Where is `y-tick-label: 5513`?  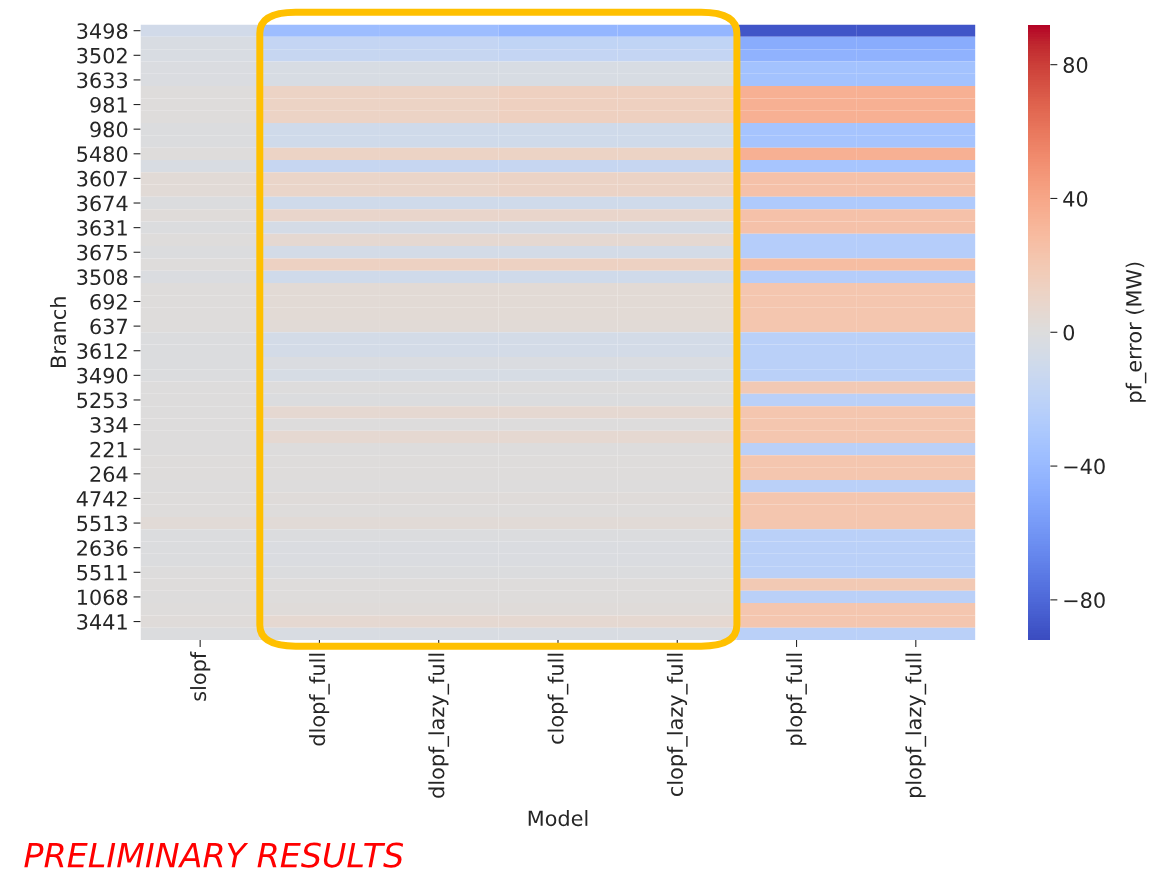
y-tick-label: 5513 is located at coordinates (102, 523).